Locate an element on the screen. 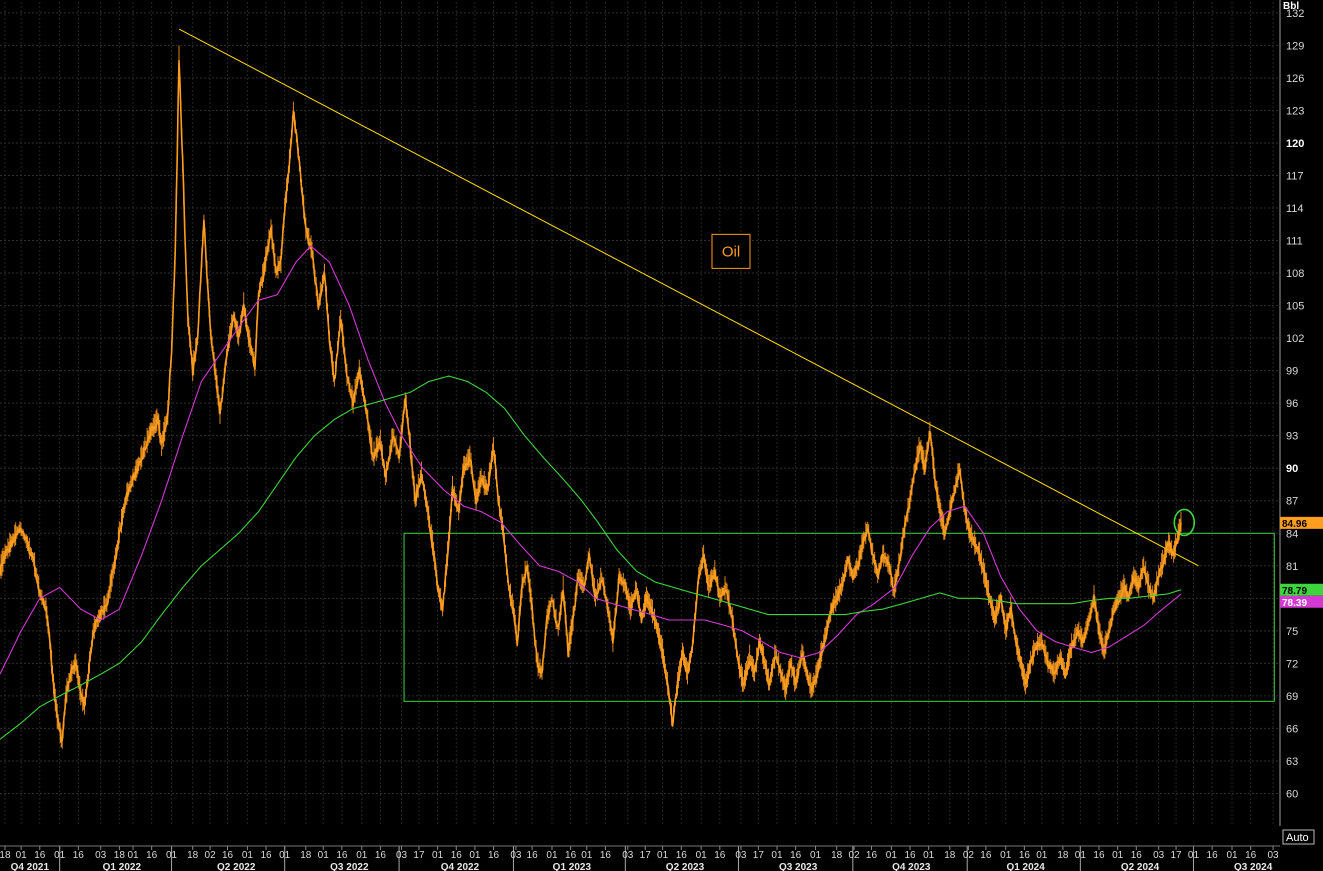  quarter-label: Q1 2022 is located at coordinates (122, 866).